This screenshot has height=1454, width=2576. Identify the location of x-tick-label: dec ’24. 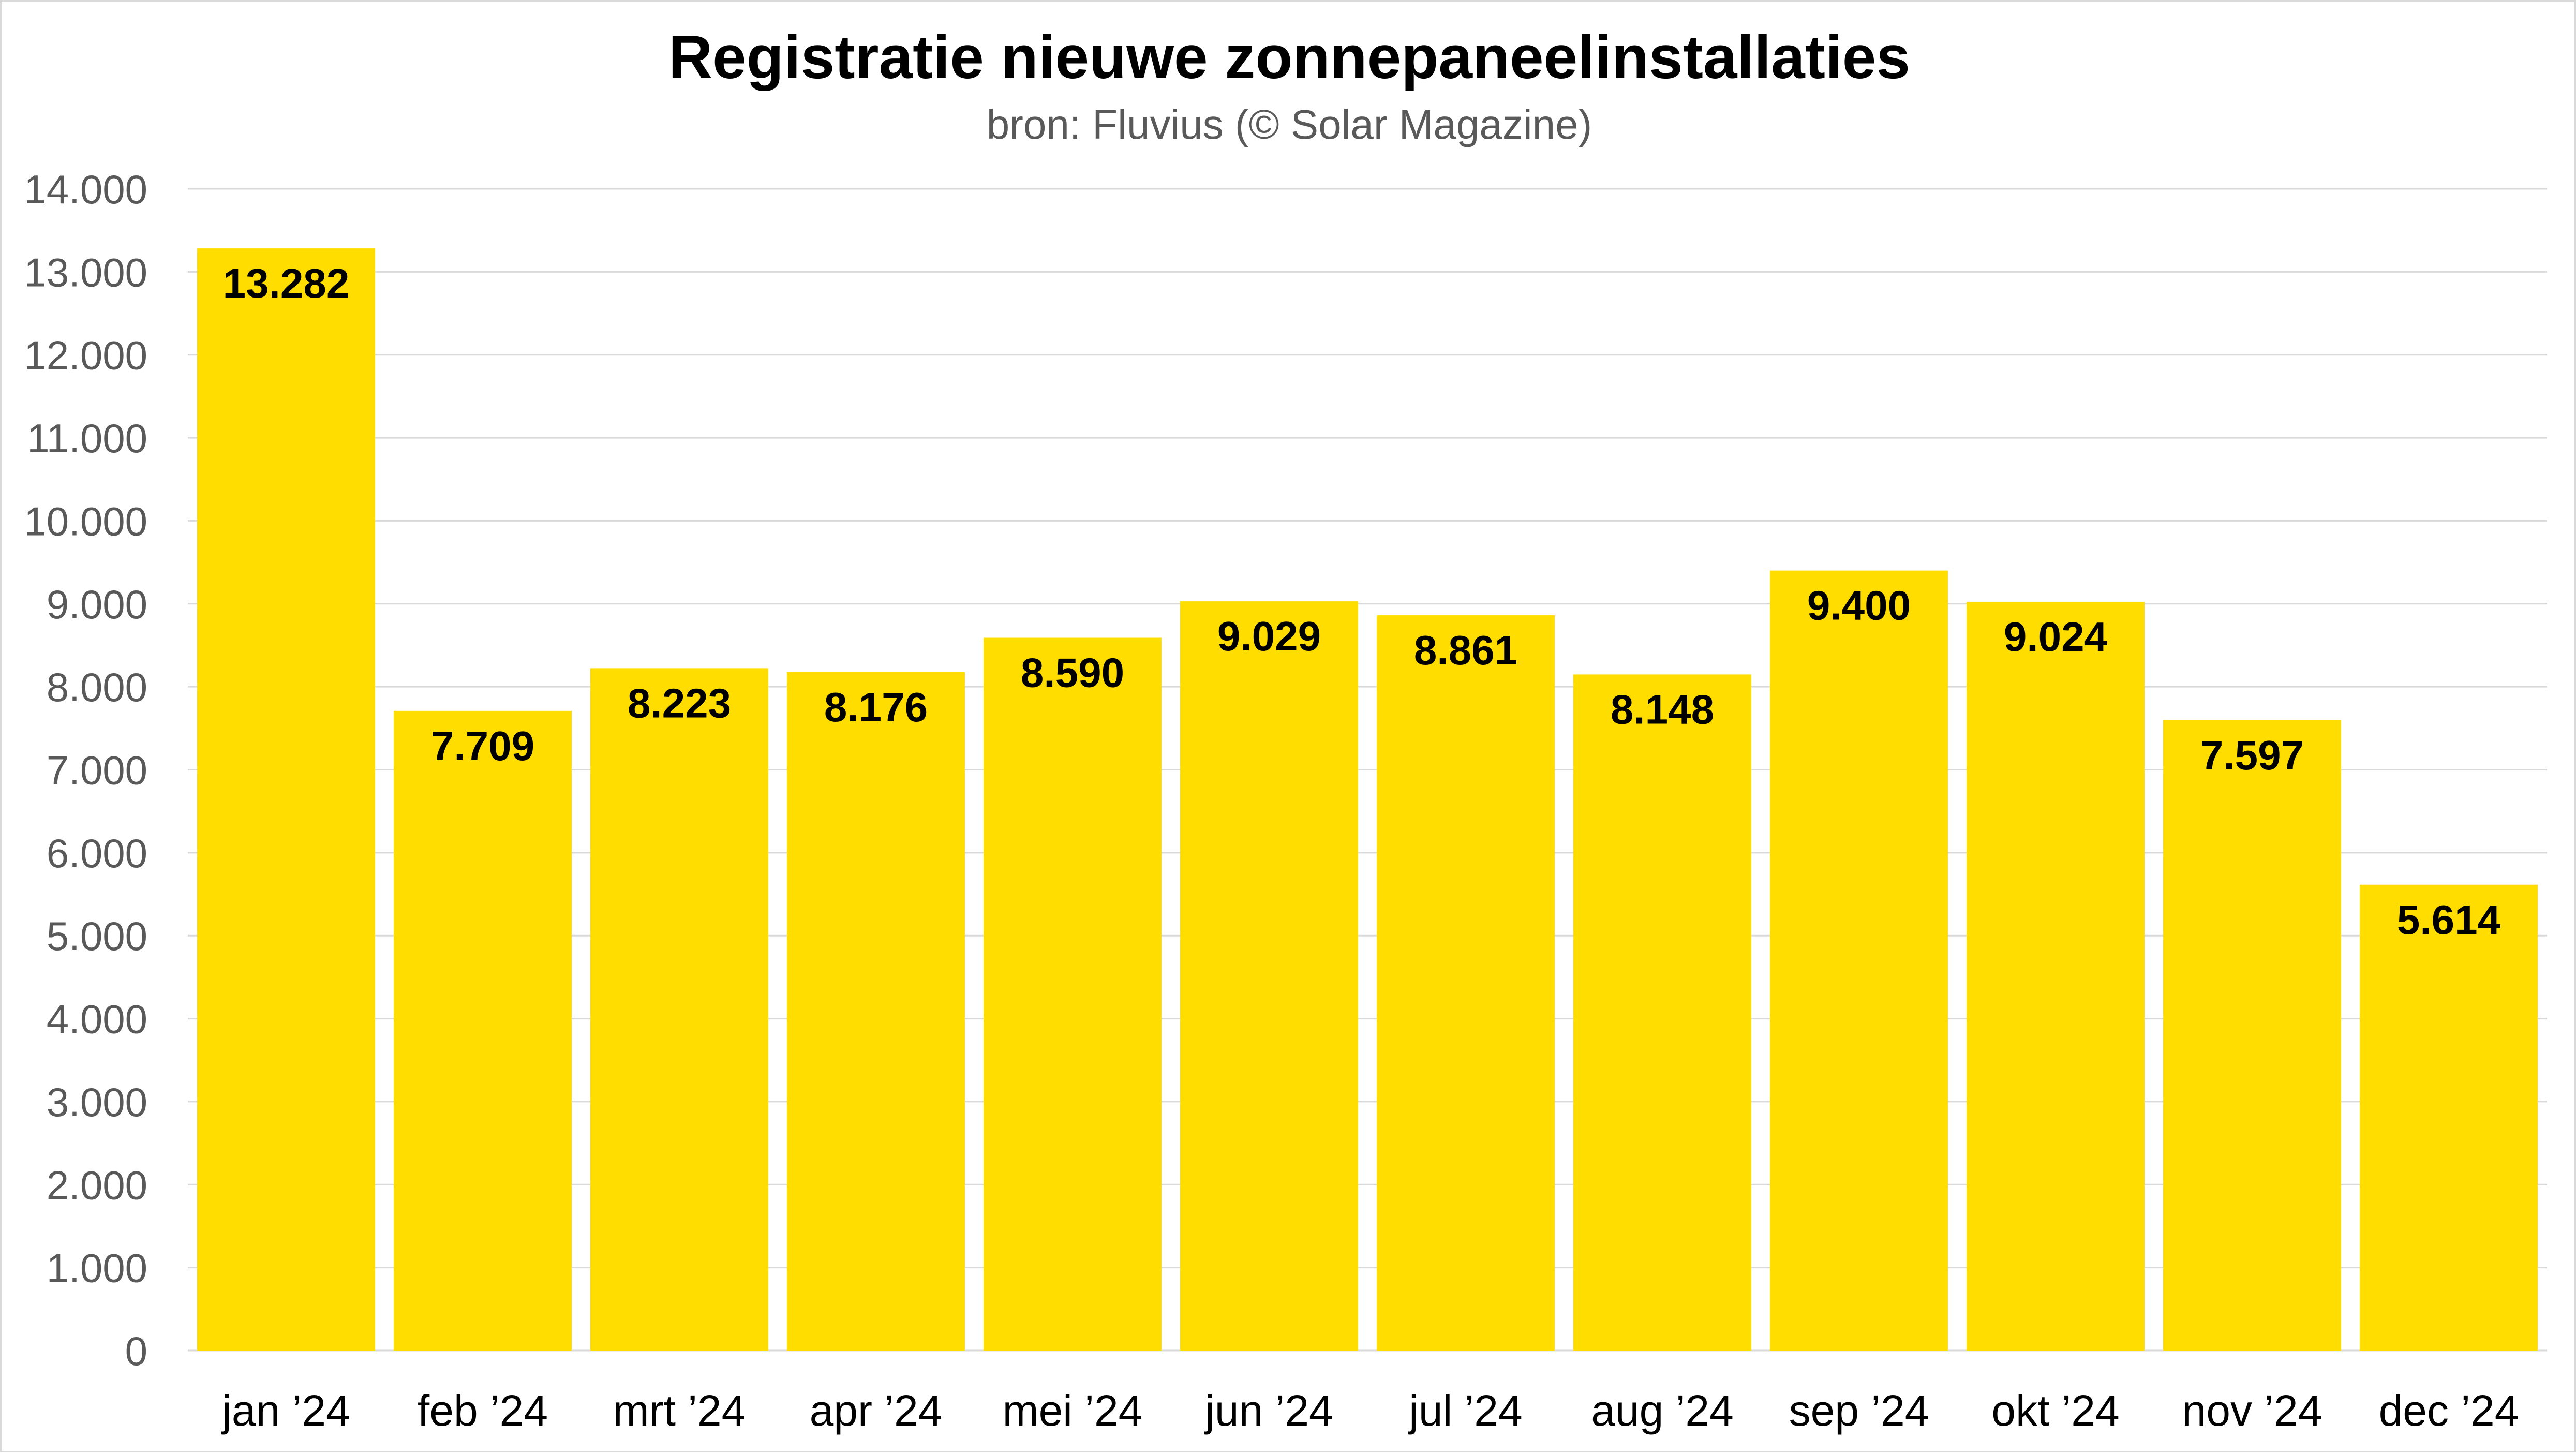
(2449, 1410).